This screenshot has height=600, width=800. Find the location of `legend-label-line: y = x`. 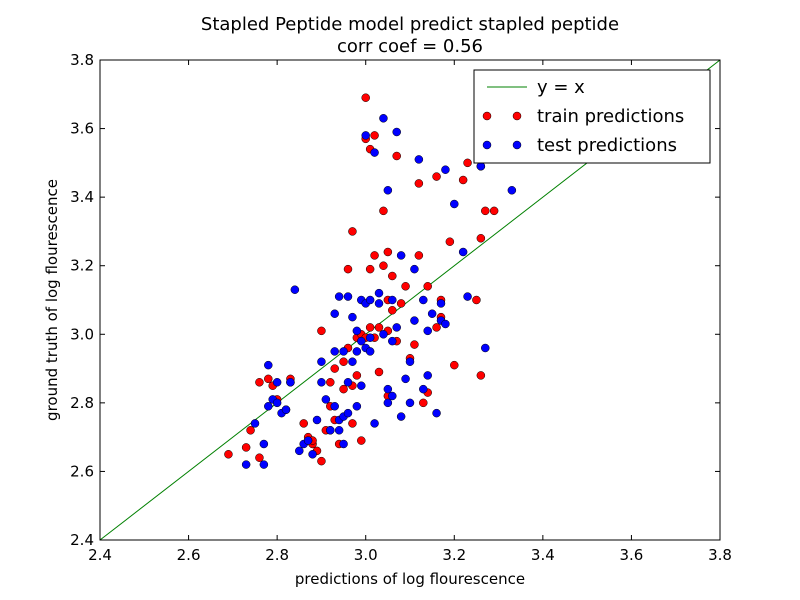

legend-label-line: y = x is located at coordinates (561, 87).